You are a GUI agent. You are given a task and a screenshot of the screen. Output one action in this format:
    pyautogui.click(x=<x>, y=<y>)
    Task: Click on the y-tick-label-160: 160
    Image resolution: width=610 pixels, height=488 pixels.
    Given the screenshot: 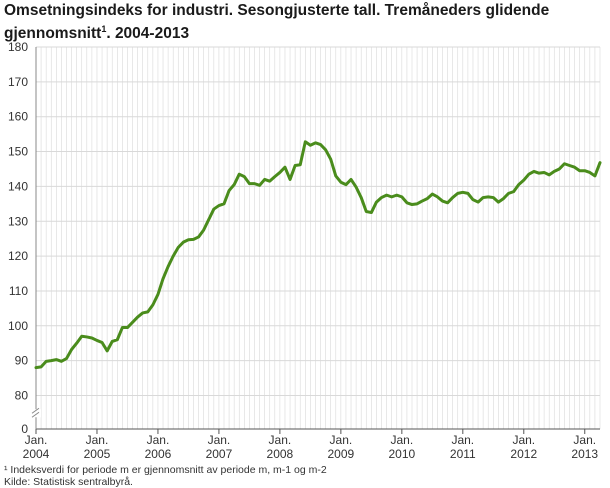 What is the action you would take?
    pyautogui.click(x=18, y=117)
    